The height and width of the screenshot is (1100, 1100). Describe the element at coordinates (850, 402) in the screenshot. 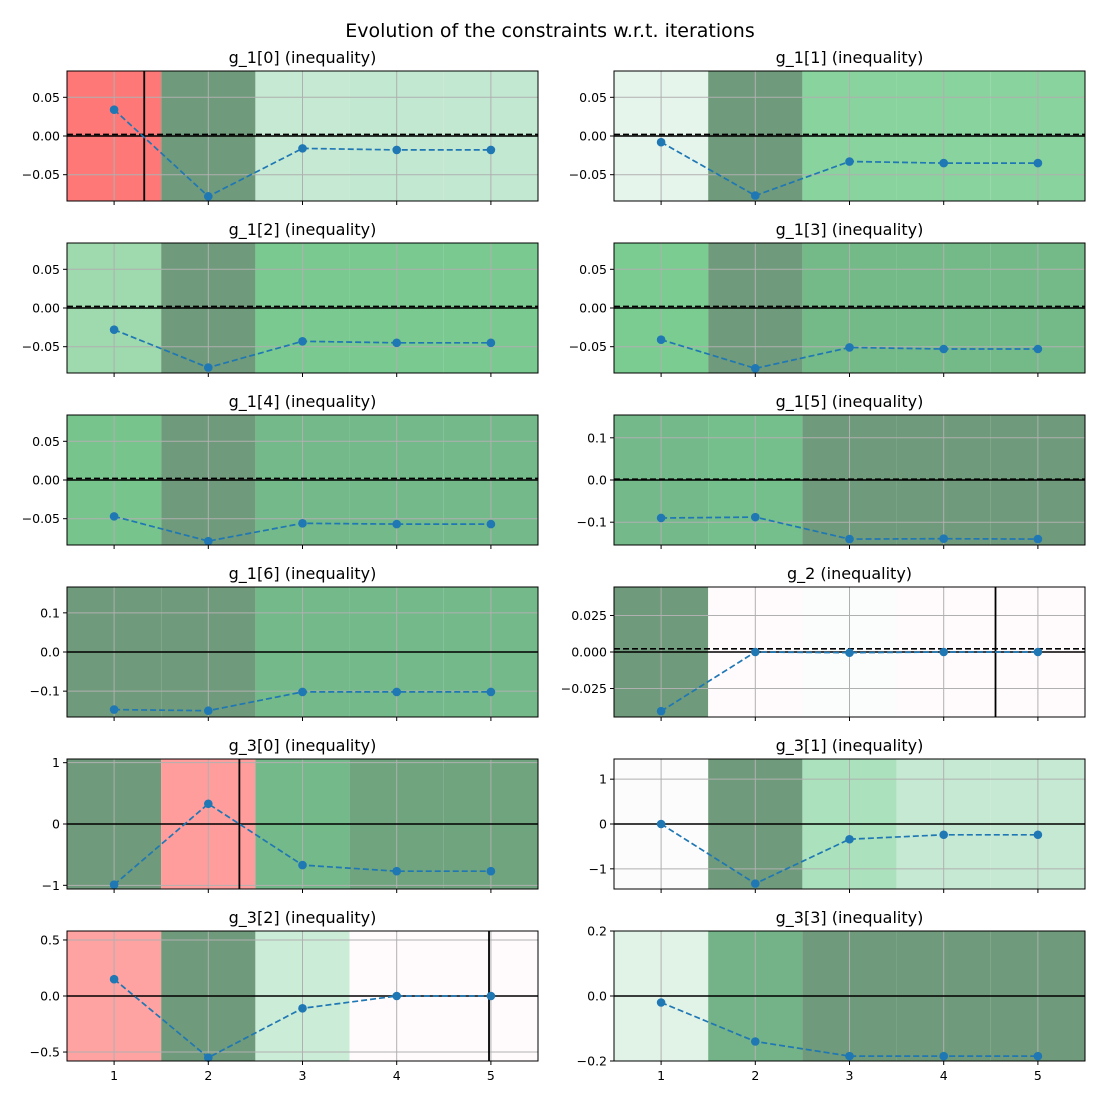

I see `subplot-title: g_1[5] (inequality)` at that location.